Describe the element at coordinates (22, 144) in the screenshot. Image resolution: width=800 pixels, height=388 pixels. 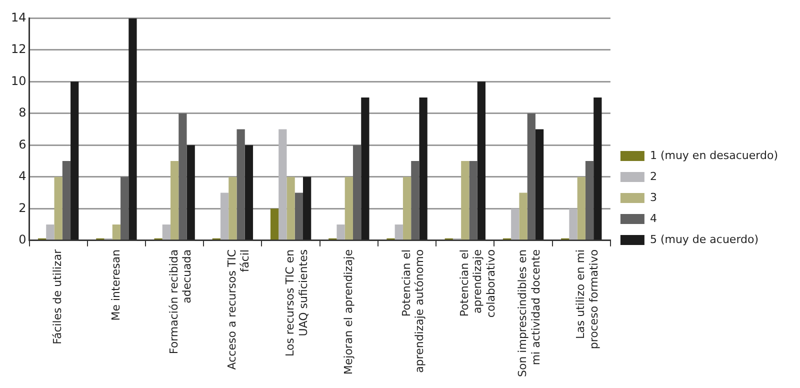
I see `y-tick-label: 6` at that location.